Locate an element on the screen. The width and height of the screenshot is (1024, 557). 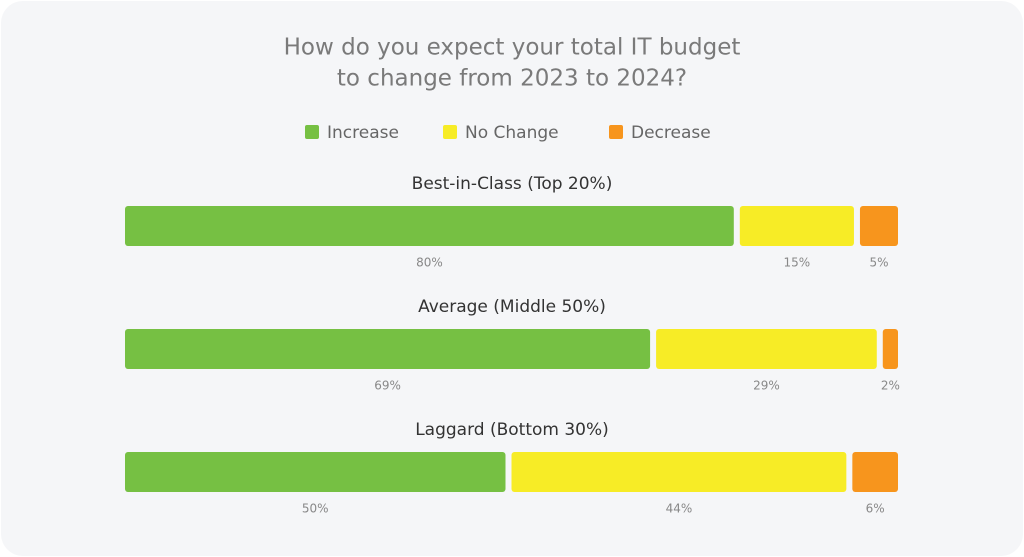
chart-title: to change from 2023 to 2024? is located at coordinates (512, 79).